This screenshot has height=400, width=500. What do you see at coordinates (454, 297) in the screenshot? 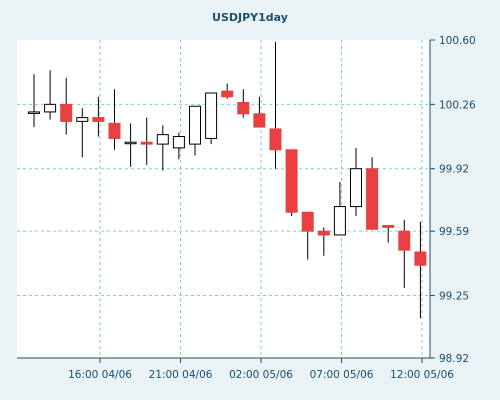
I see `y-tick-label: 99.25` at bounding box center [454, 297].